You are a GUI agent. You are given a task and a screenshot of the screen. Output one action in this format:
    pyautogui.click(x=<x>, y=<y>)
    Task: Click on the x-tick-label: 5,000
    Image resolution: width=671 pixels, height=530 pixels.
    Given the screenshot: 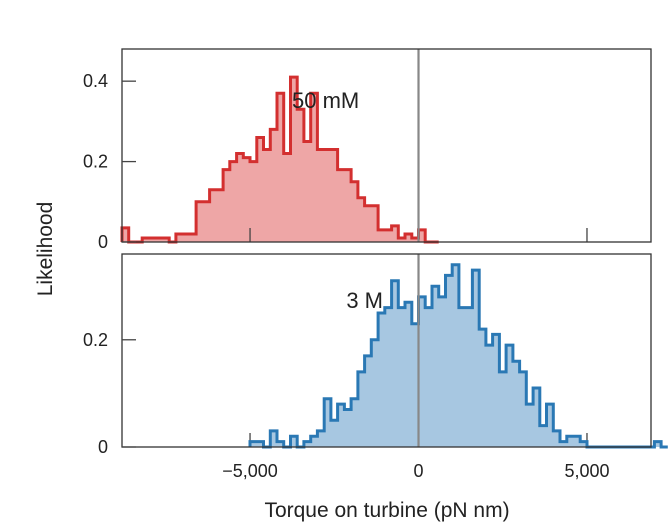 What is the action you would take?
    pyautogui.click(x=586, y=471)
    